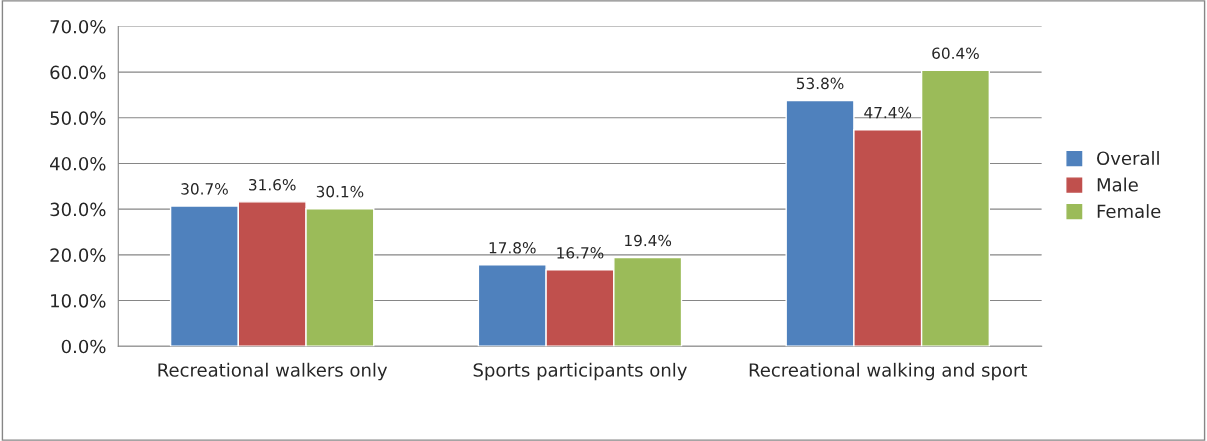 The image size is (1207, 441). Describe the element at coordinates (512, 248) in the screenshot. I see `data-label: 17.8%` at that location.